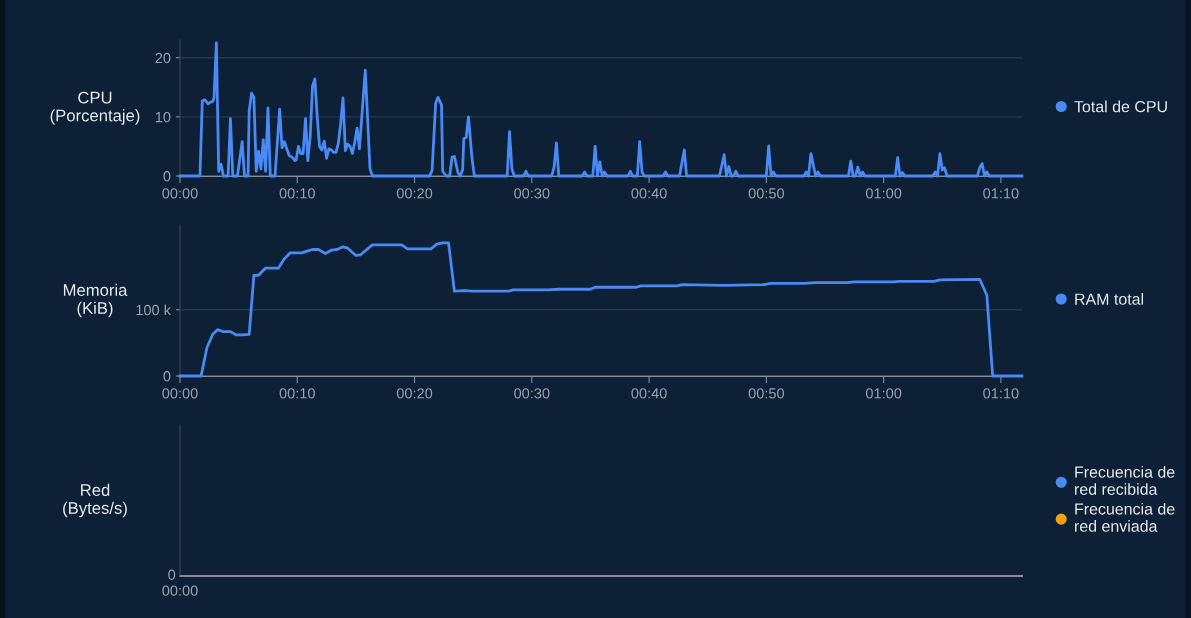 Image resolution: width=1191 pixels, height=618 pixels. I want to click on y-tick-label: 10, so click(163, 117).